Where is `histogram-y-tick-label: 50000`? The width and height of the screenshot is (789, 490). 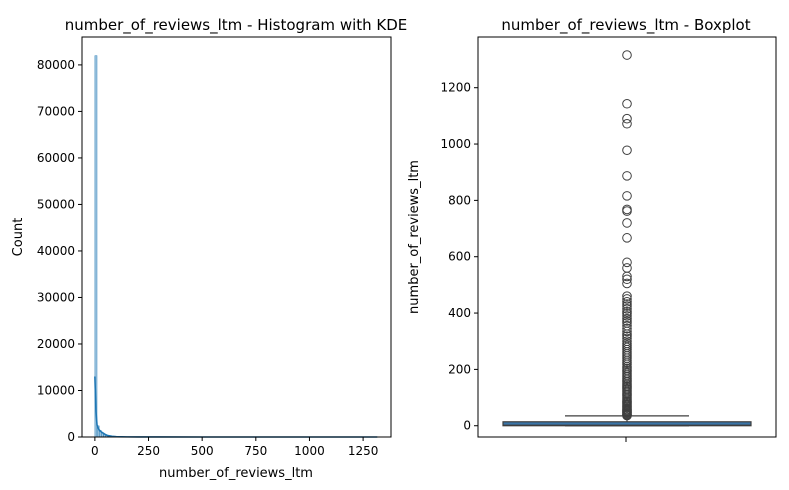
histogram-y-tick-label: 50000 is located at coordinates (56, 204).